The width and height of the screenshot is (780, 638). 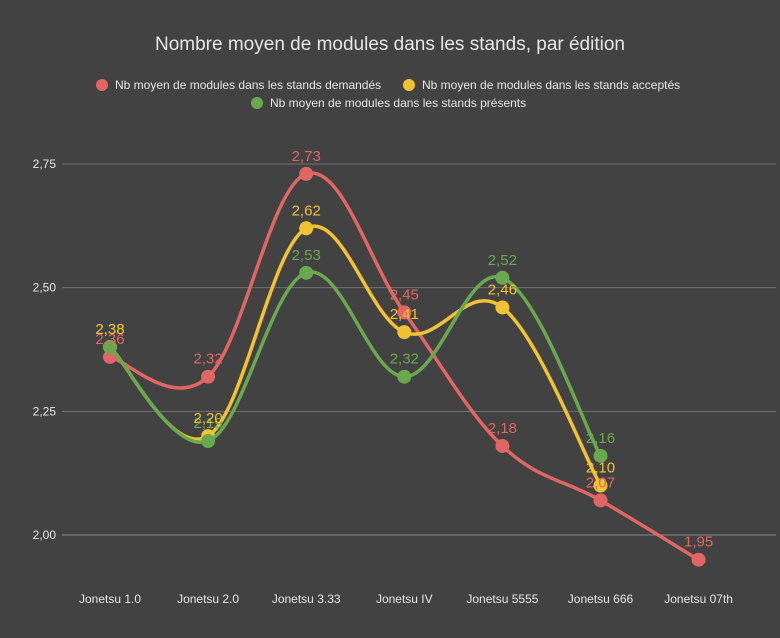 I want to click on y-tick-label: 2,25, so click(x=45, y=411).